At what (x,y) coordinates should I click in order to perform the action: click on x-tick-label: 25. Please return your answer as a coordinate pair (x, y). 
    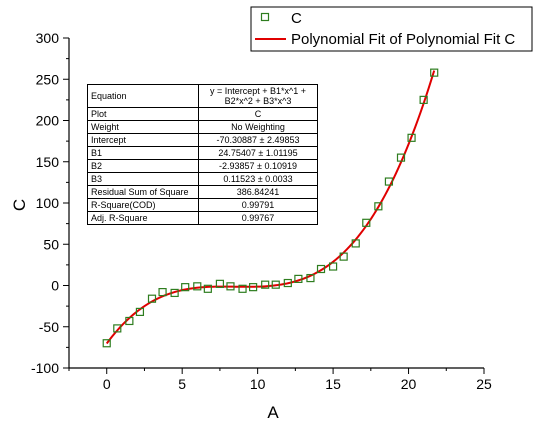
    Looking at the image, I should click on (484, 384).